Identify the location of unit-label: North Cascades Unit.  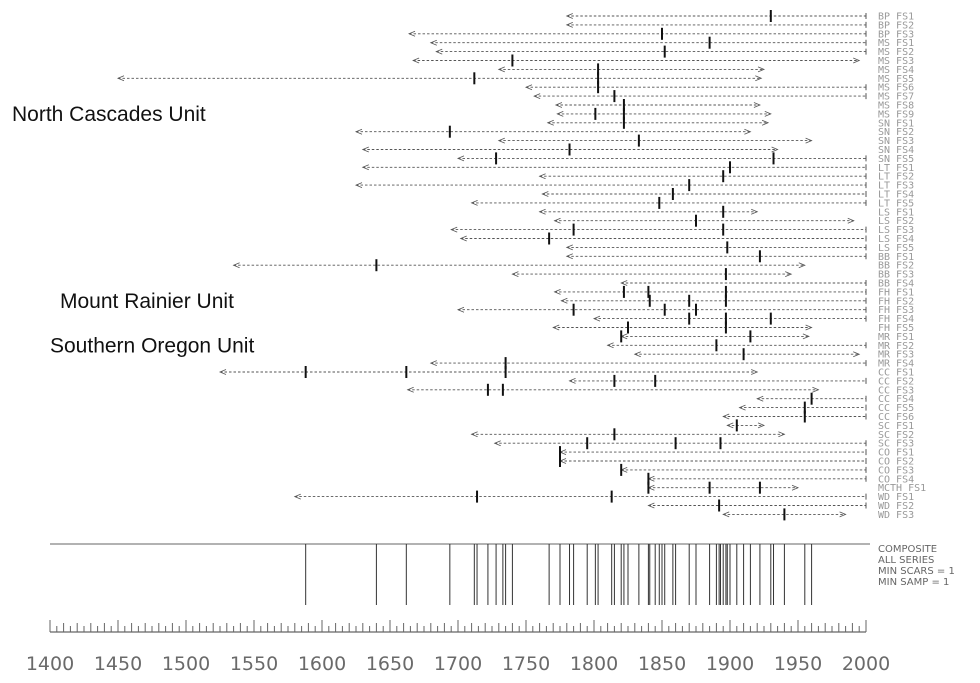
(109, 114).